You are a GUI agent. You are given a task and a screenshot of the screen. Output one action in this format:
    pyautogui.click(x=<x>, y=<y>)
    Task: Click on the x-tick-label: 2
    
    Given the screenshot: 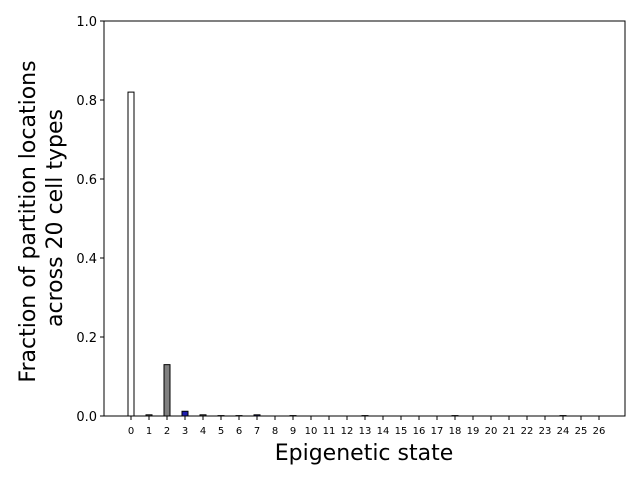 What is the action you would take?
    pyautogui.click(x=167, y=431)
    